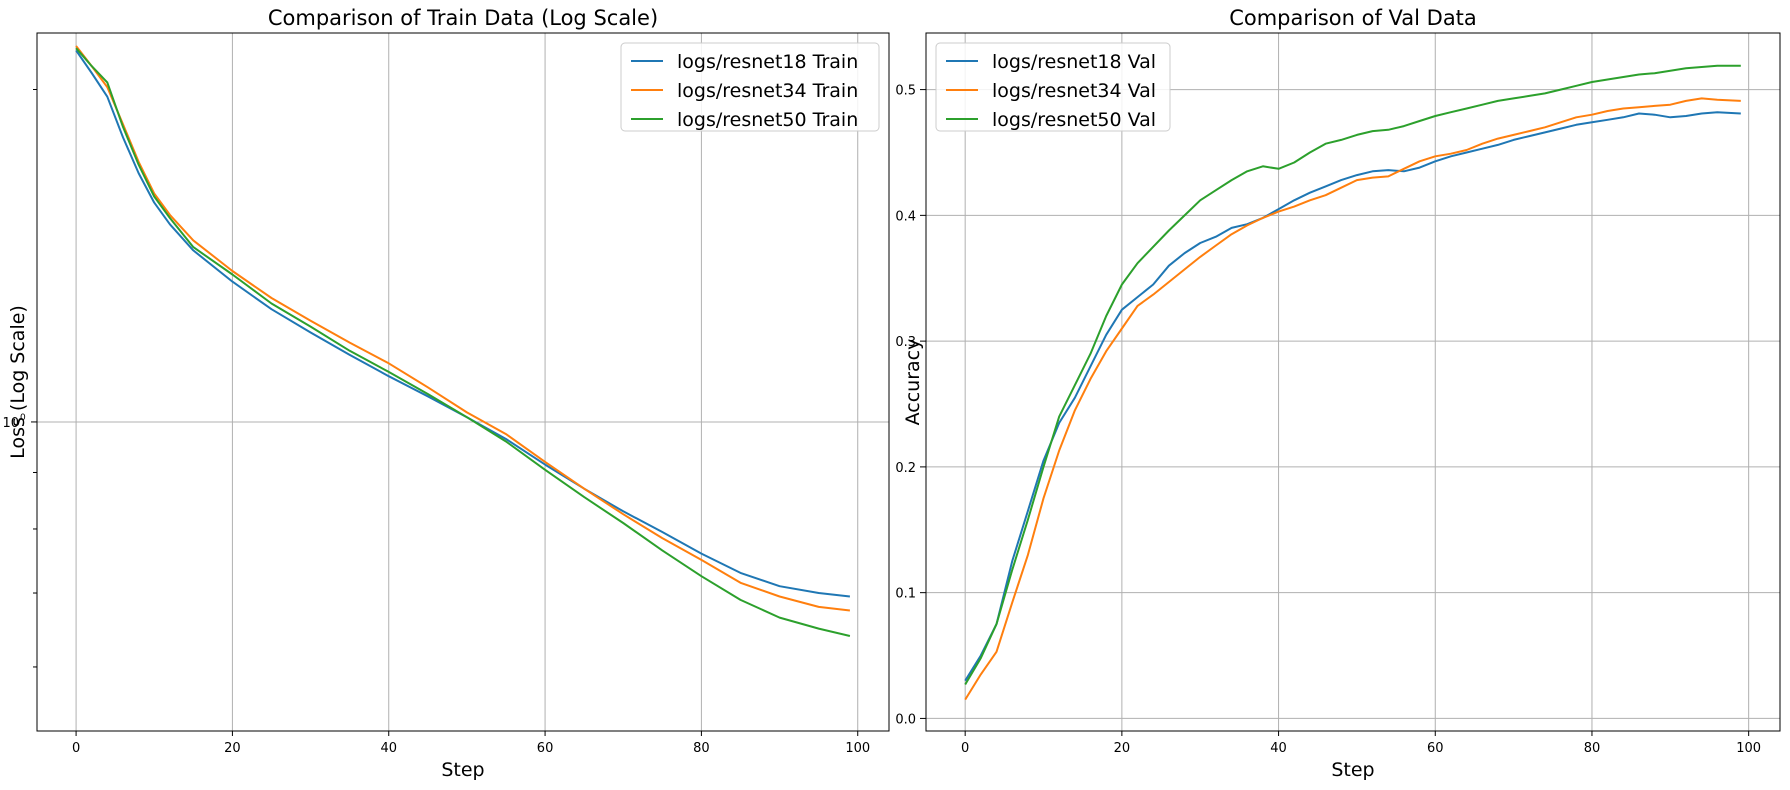  I want to click on y-tick-label: 0.1, so click(905, 594).